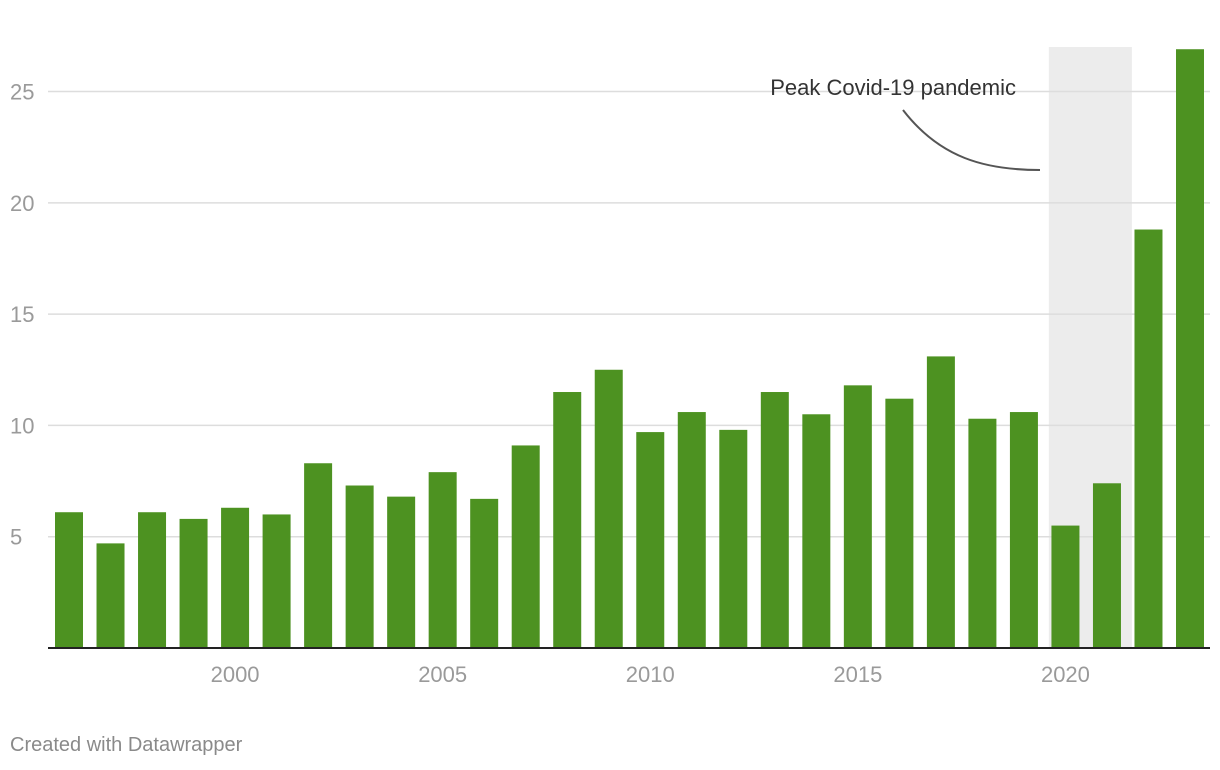 This screenshot has height=770, width=1220. What do you see at coordinates (1065, 674) in the screenshot?
I see `x-tick-label: 2020` at bounding box center [1065, 674].